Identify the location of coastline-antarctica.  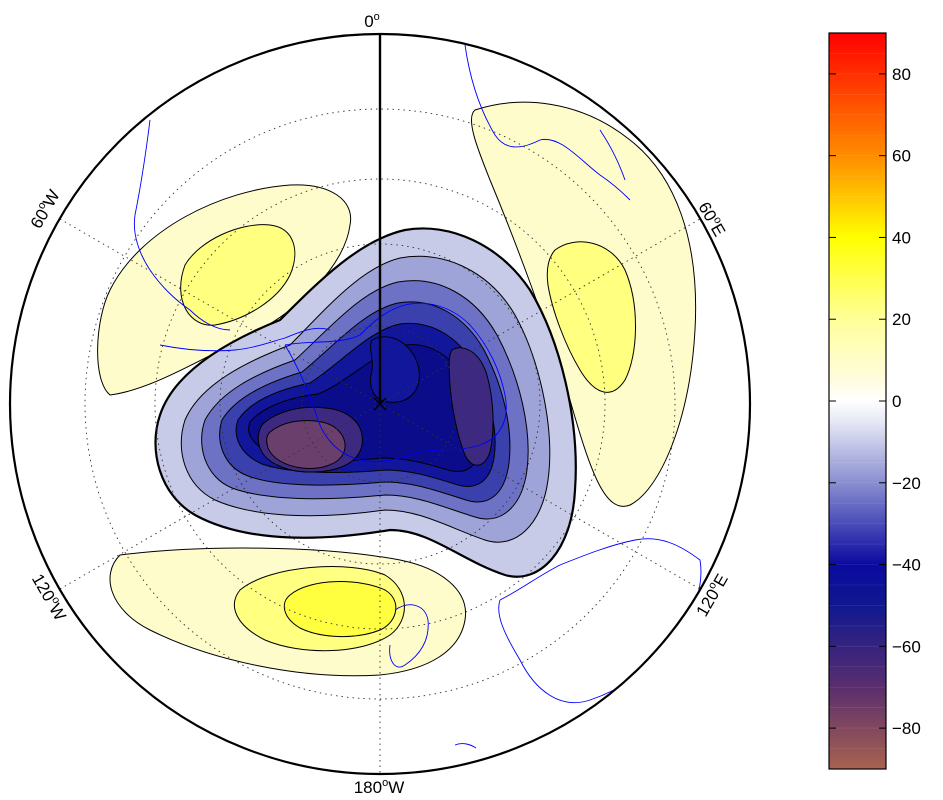
(395, 382).